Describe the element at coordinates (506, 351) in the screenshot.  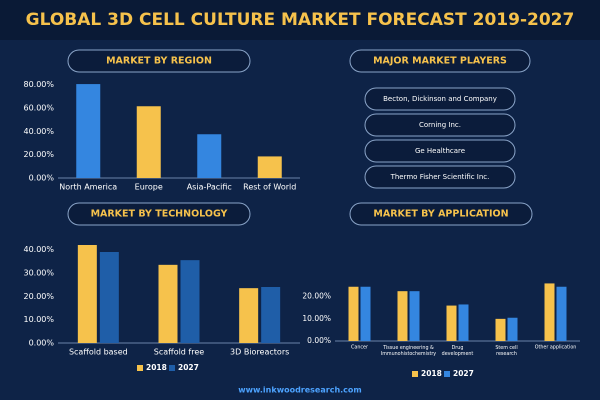
I see `x-tick-label: Stem cell research` at that location.